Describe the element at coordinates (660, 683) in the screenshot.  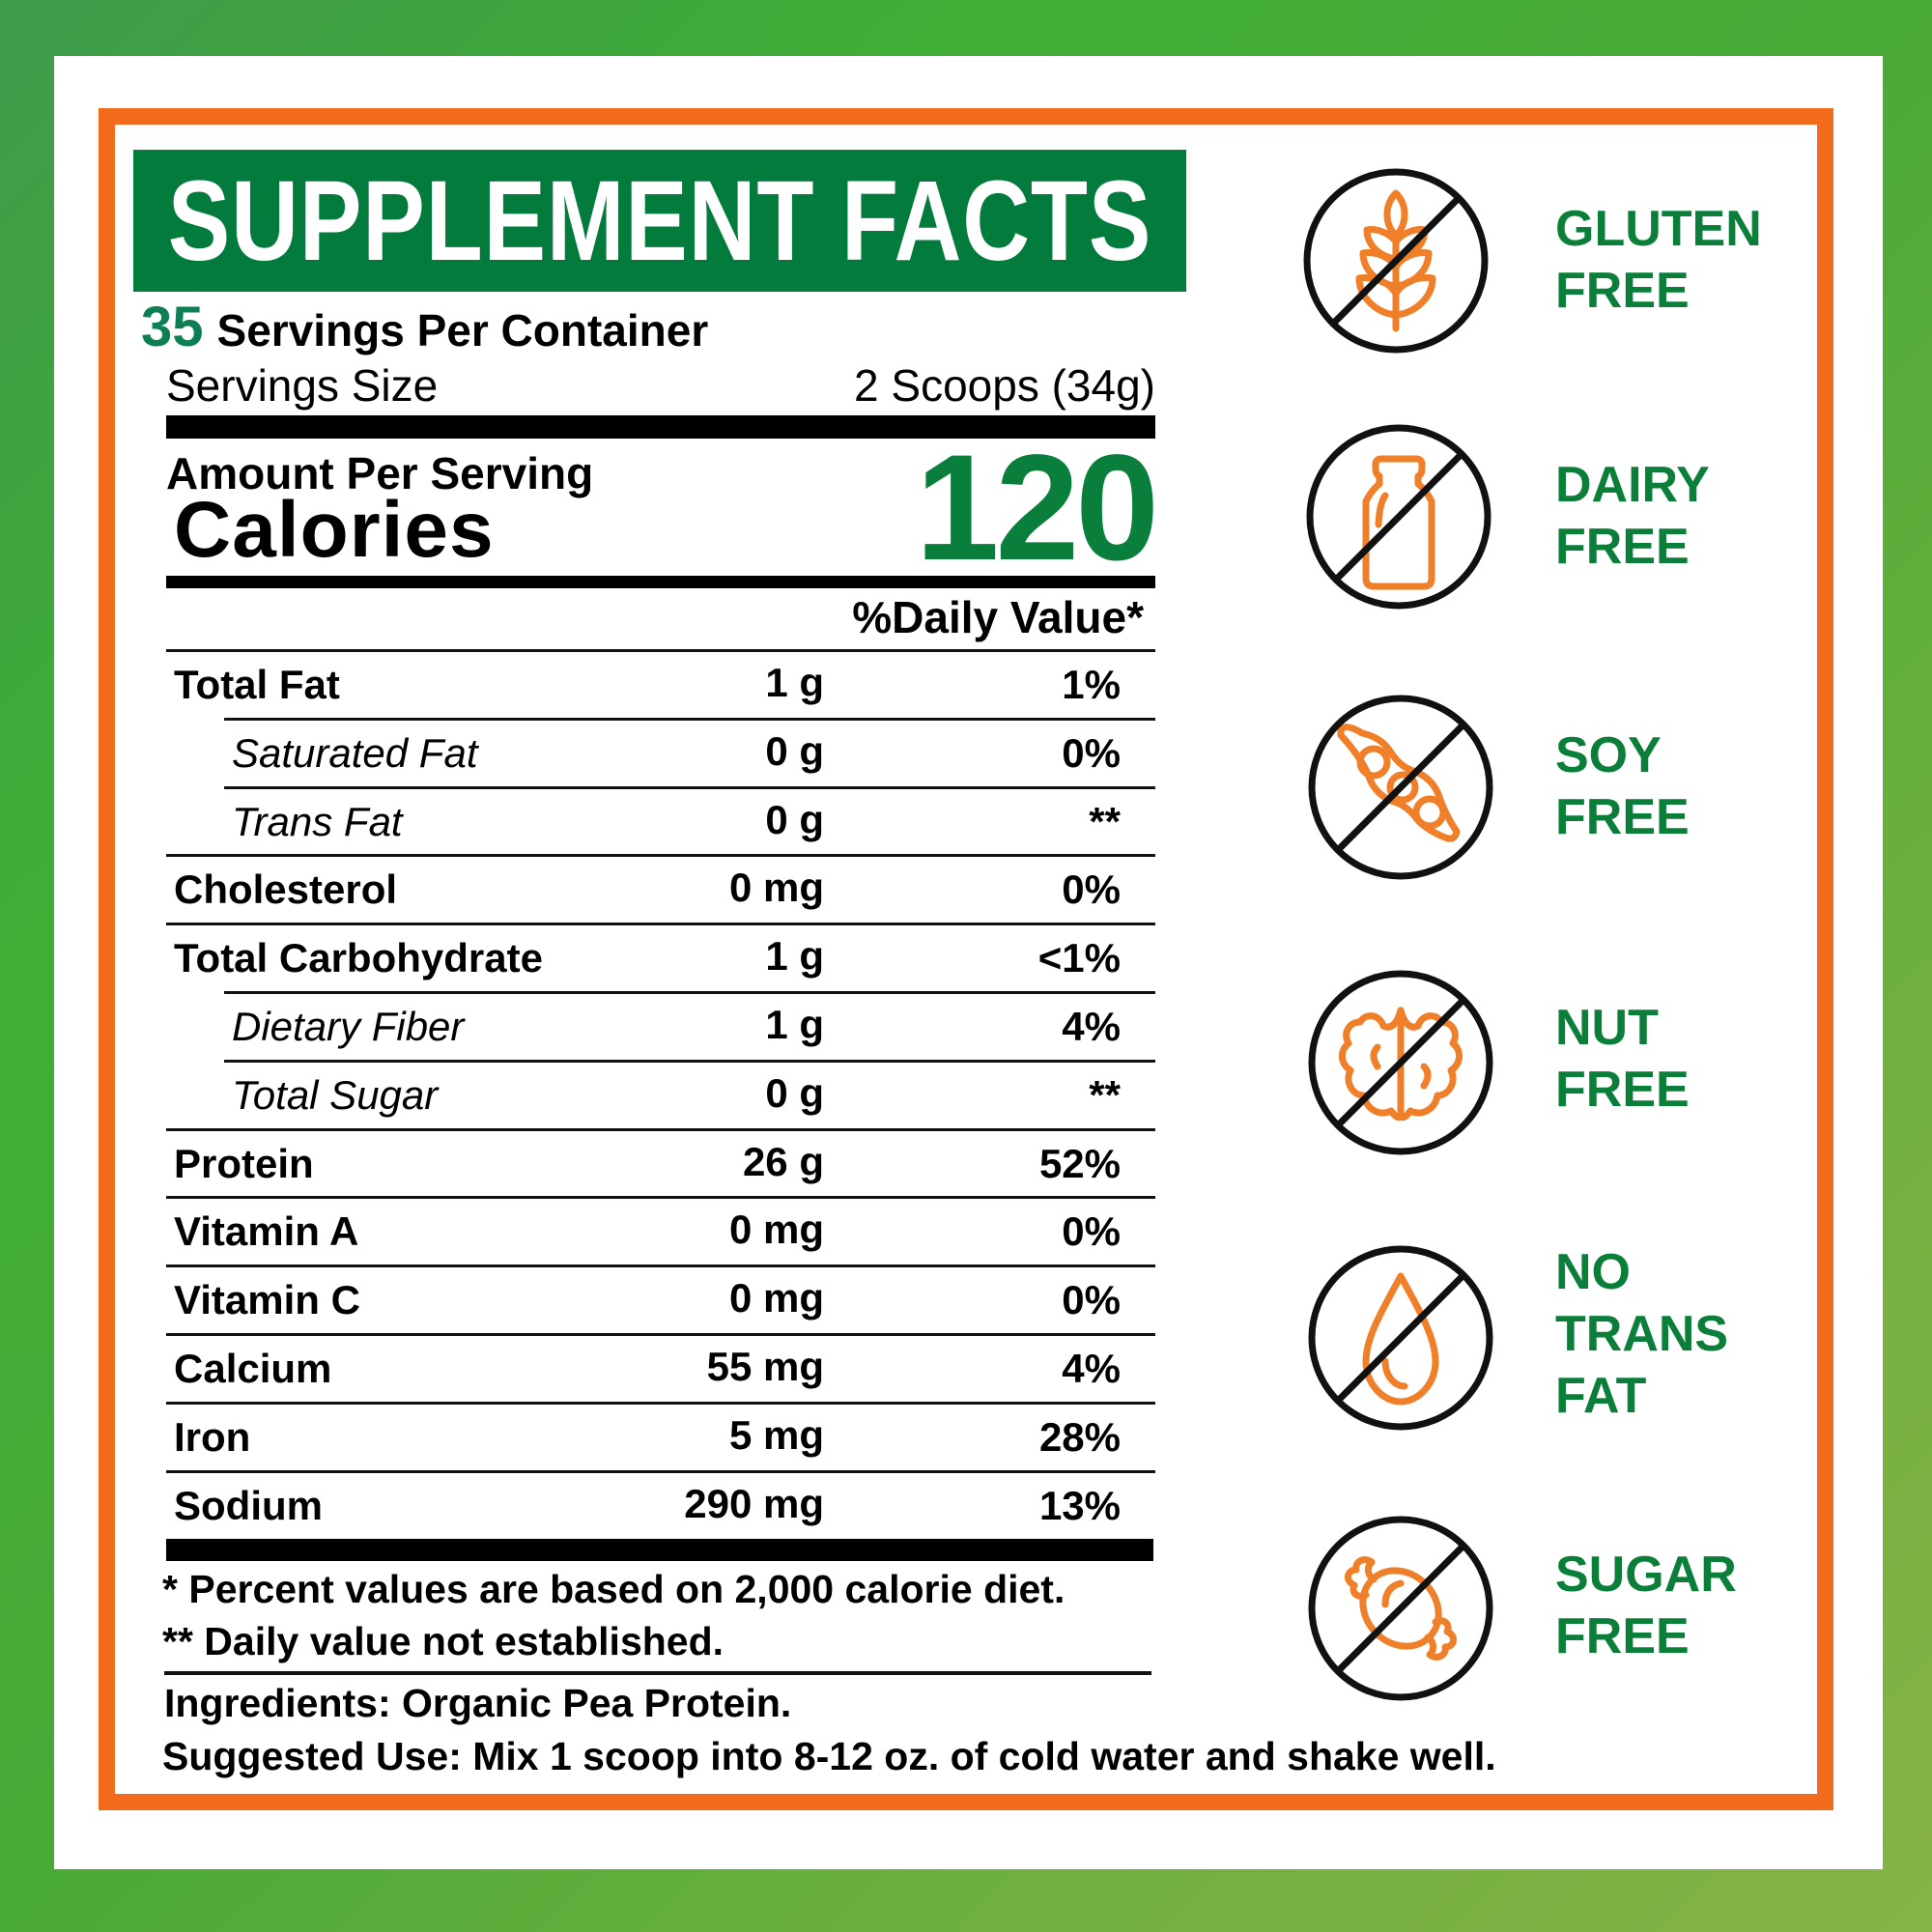
I see `table-row: Total Fat 1 g 1%` at that location.